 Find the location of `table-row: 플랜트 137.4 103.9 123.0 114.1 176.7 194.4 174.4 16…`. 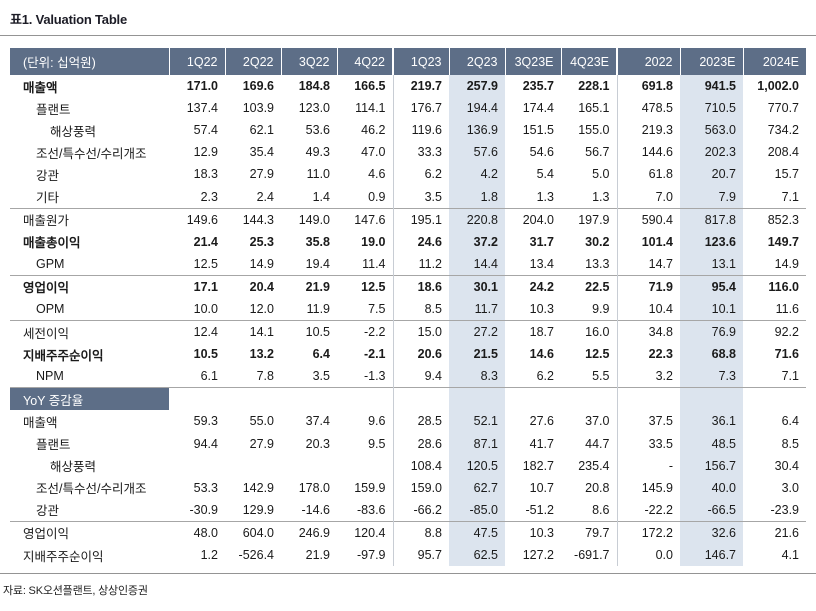

table-row: 플랜트 137.4 103.9 123.0 114.1 176.7 194.4 174.4 16… is located at coordinates (408, 108).